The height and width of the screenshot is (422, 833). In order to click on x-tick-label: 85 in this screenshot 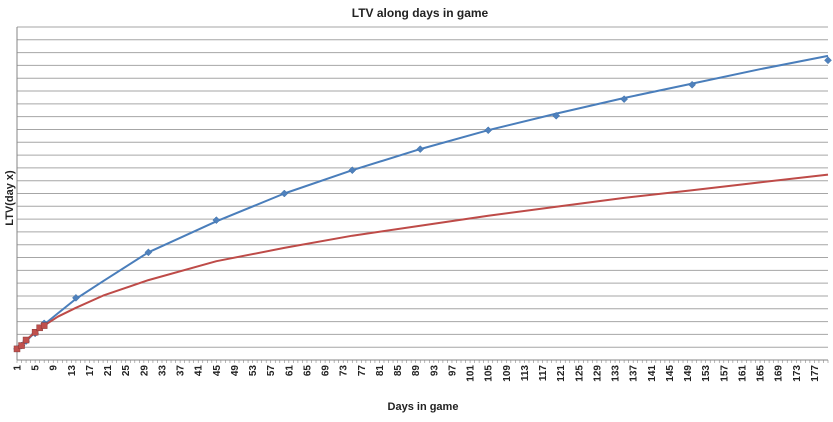, I will do `click(398, 371)`.